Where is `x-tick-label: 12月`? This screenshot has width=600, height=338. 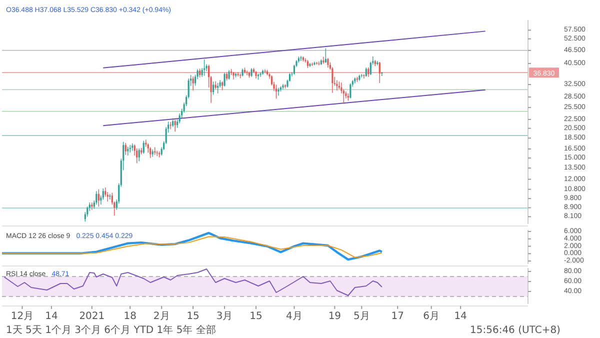
x-tick-label: 12月 is located at coordinates (22, 316).